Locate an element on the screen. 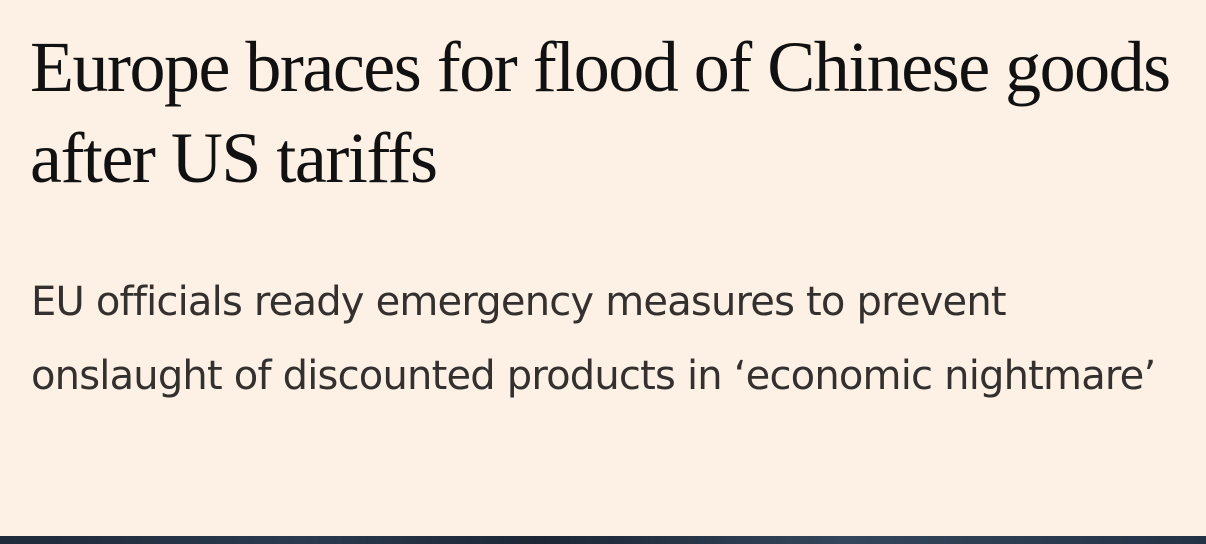 Image resolution: width=1206 pixels, height=544 pixels. article-image-preview is located at coordinates (603, 540).